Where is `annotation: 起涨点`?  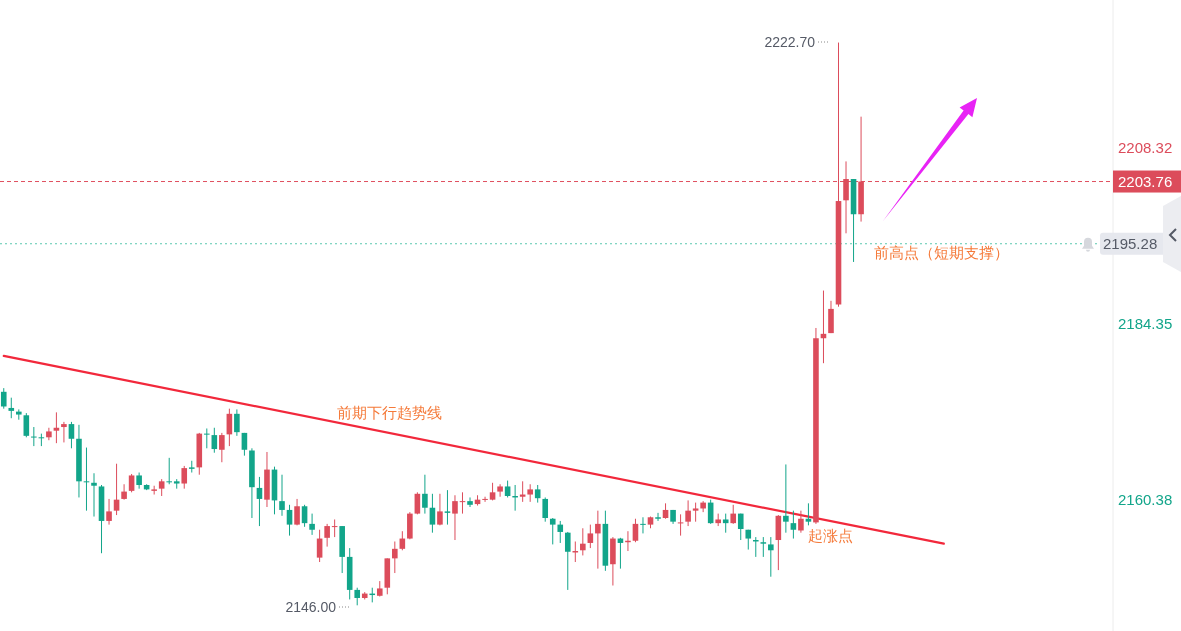 annotation: 起涨点 is located at coordinates (830, 535).